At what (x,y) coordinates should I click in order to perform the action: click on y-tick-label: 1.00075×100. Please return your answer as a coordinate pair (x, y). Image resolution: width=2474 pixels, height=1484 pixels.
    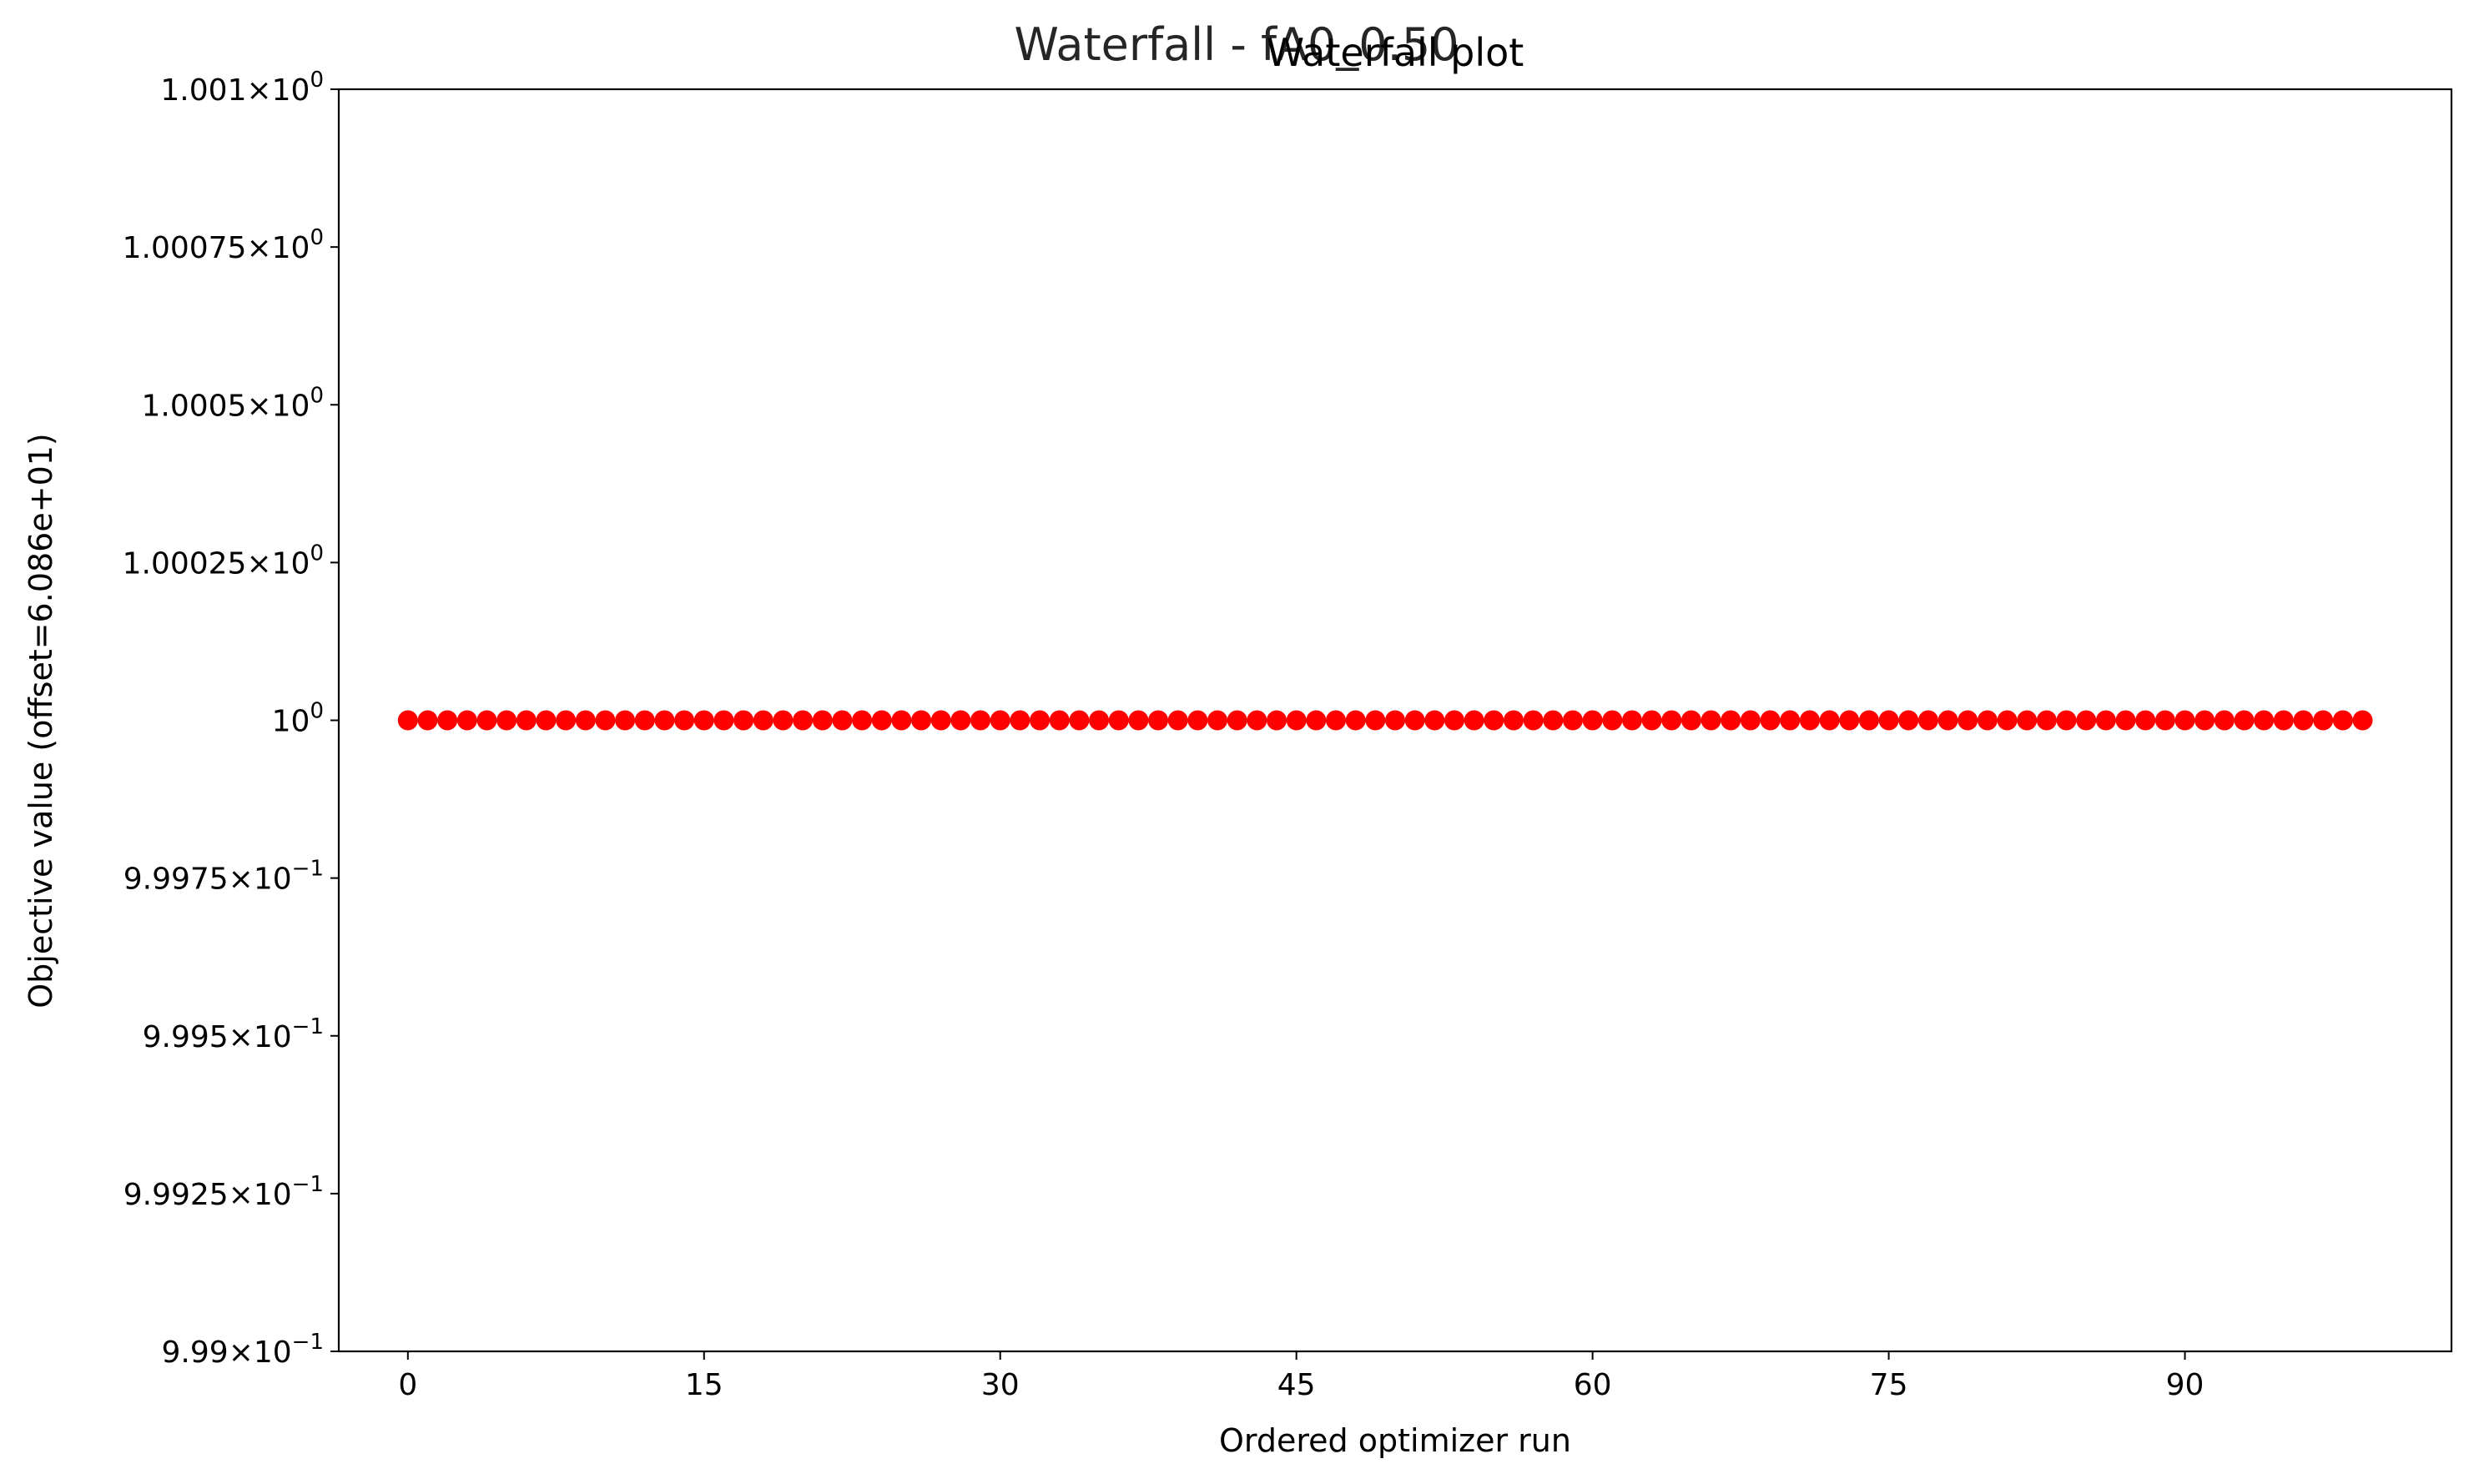
    Looking at the image, I should click on (223, 245).